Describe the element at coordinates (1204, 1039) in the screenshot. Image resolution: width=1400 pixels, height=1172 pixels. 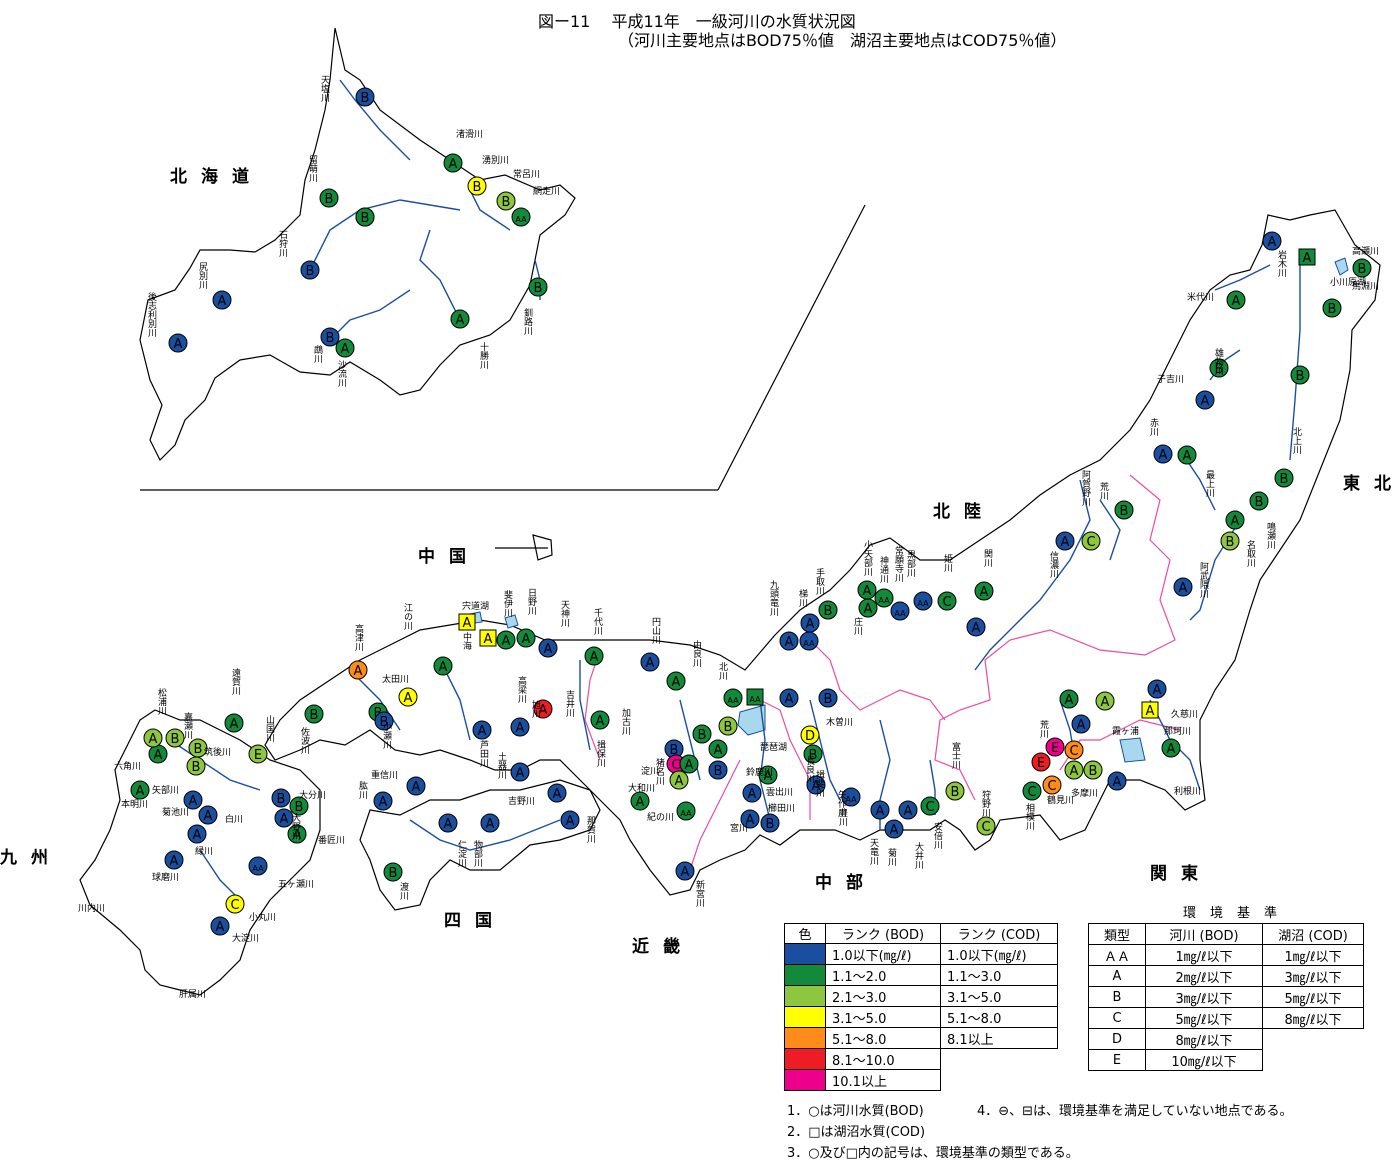
I see `std-river: 8㎎/ℓ以下` at that location.